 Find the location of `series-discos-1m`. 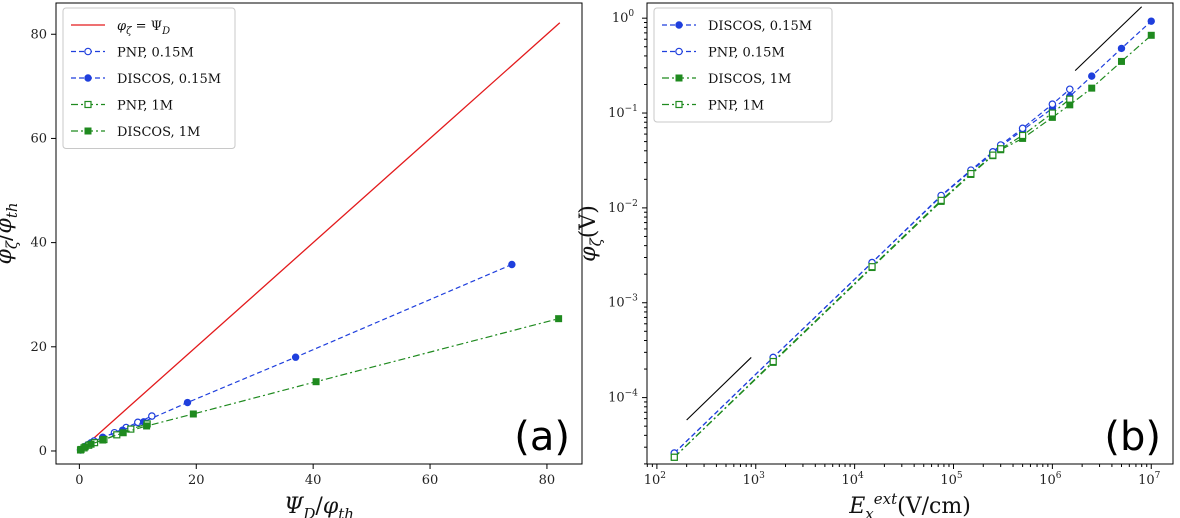

series-discos-1m is located at coordinates (320, 384).